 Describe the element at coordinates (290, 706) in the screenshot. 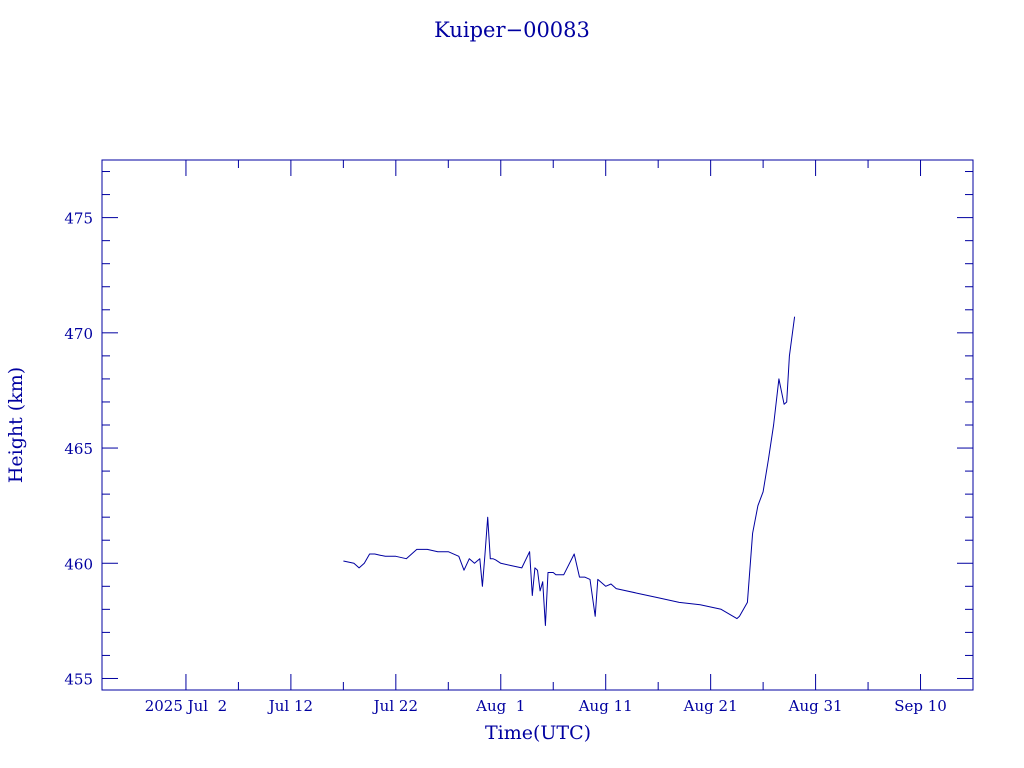

I see `x-tick-label: Jul 12` at that location.